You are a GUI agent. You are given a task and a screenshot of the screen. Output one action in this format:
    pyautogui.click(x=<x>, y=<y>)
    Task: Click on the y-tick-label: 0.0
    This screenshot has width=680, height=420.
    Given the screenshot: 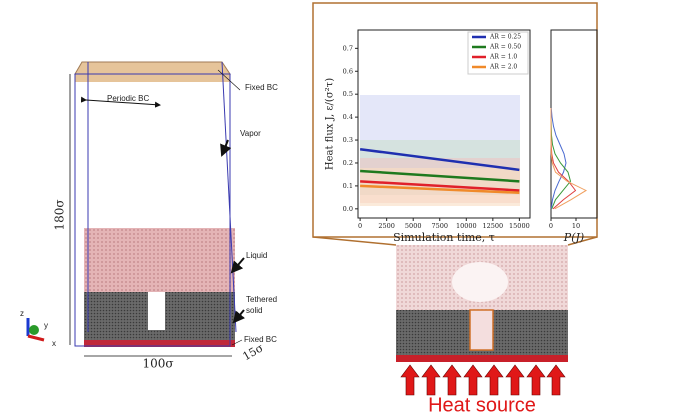 What is the action you would take?
    pyautogui.click(x=348, y=209)
    